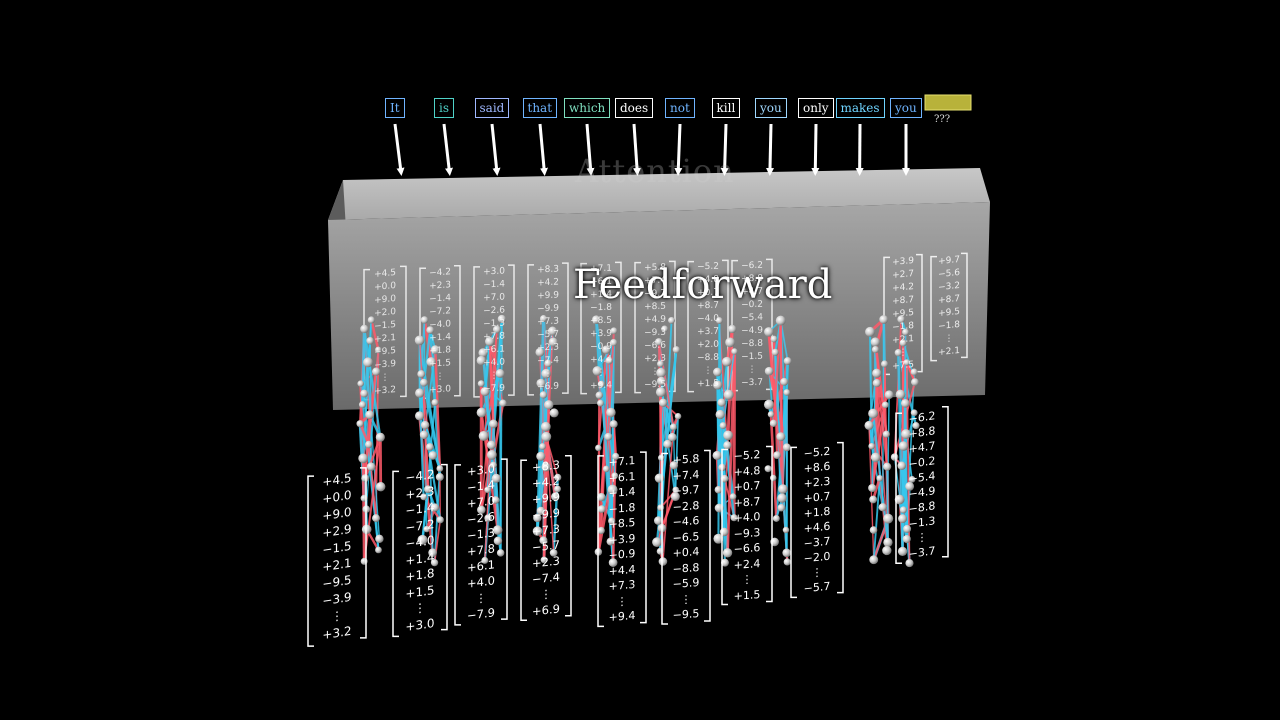 The height and width of the screenshot is (720, 1280). I want to click on token-11: makes, so click(860, 108).